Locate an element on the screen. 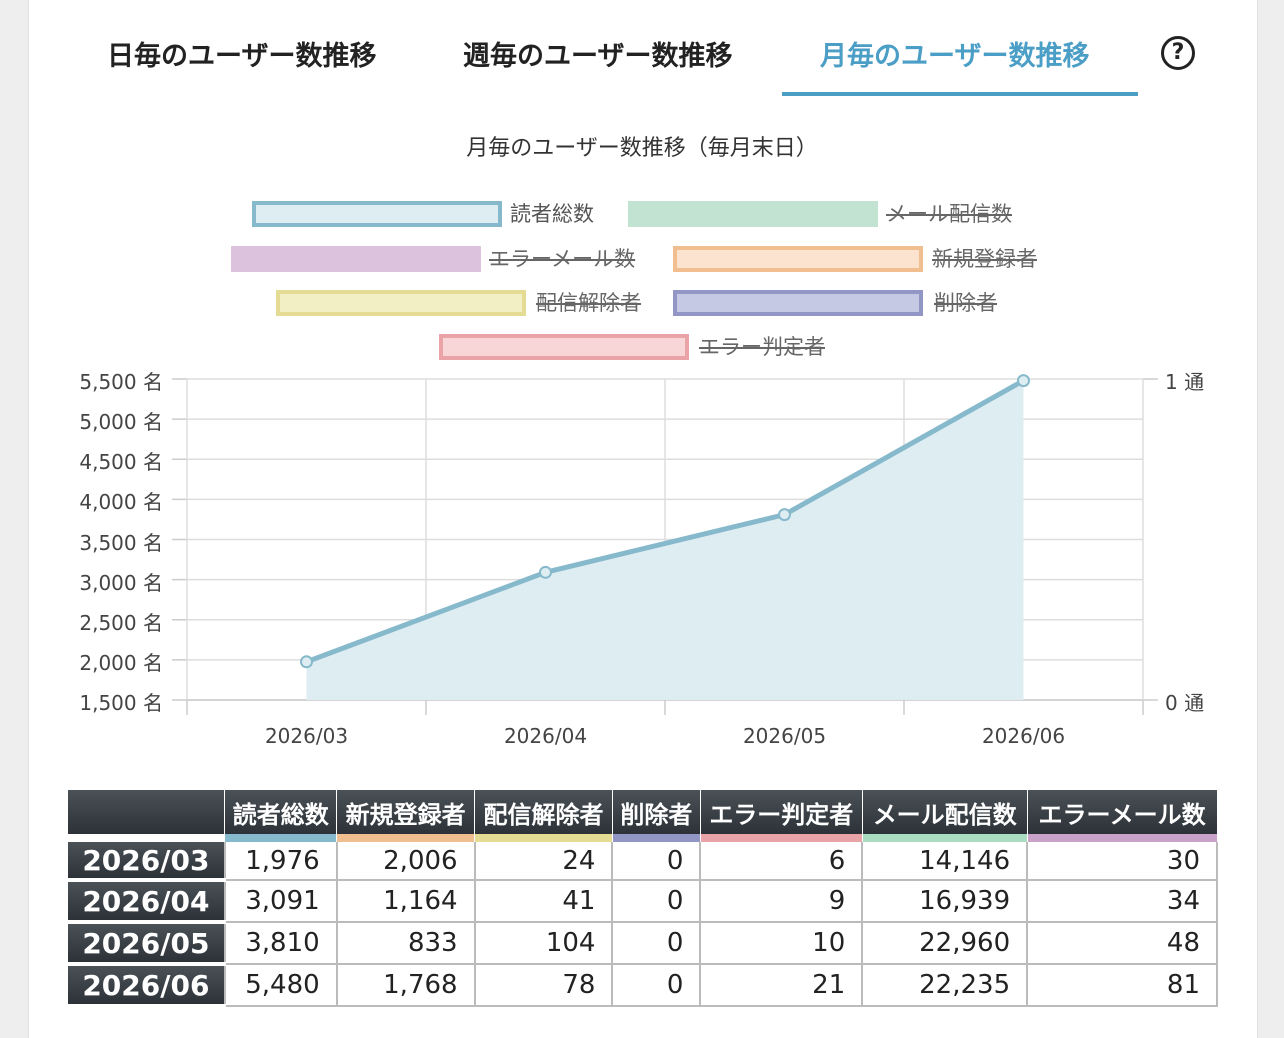 The height and width of the screenshot is (1038, 1284). table-cell: 833 is located at coordinates (405, 943).